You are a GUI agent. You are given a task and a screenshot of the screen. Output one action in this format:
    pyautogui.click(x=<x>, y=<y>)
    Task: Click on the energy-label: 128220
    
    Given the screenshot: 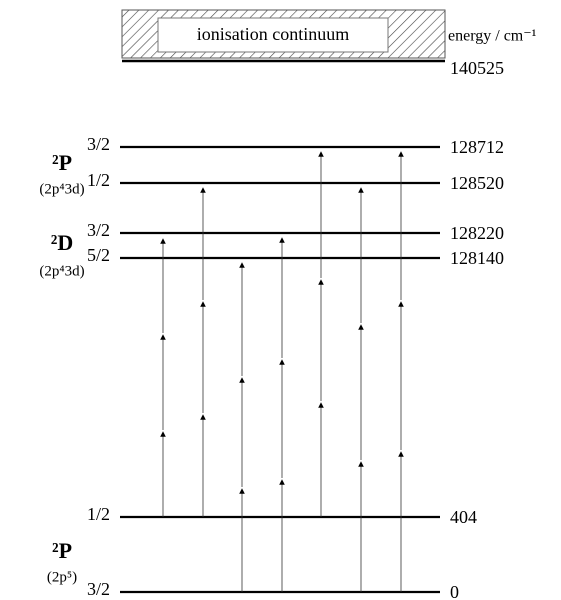 What is the action you would take?
    pyautogui.click(x=477, y=233)
    